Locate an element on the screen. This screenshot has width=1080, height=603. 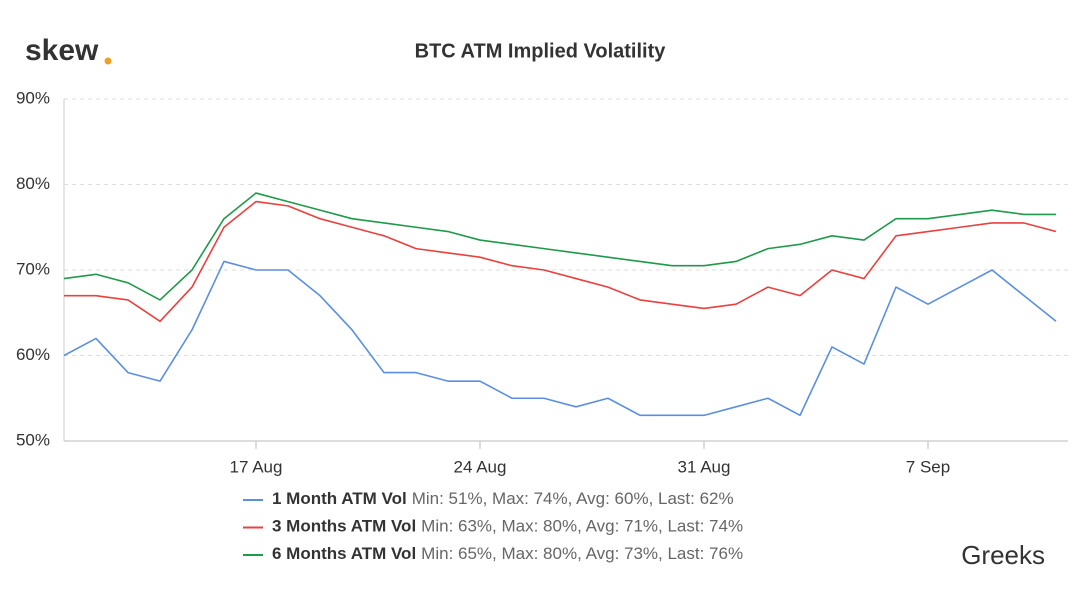
logo: skew is located at coordinates (62, 50).